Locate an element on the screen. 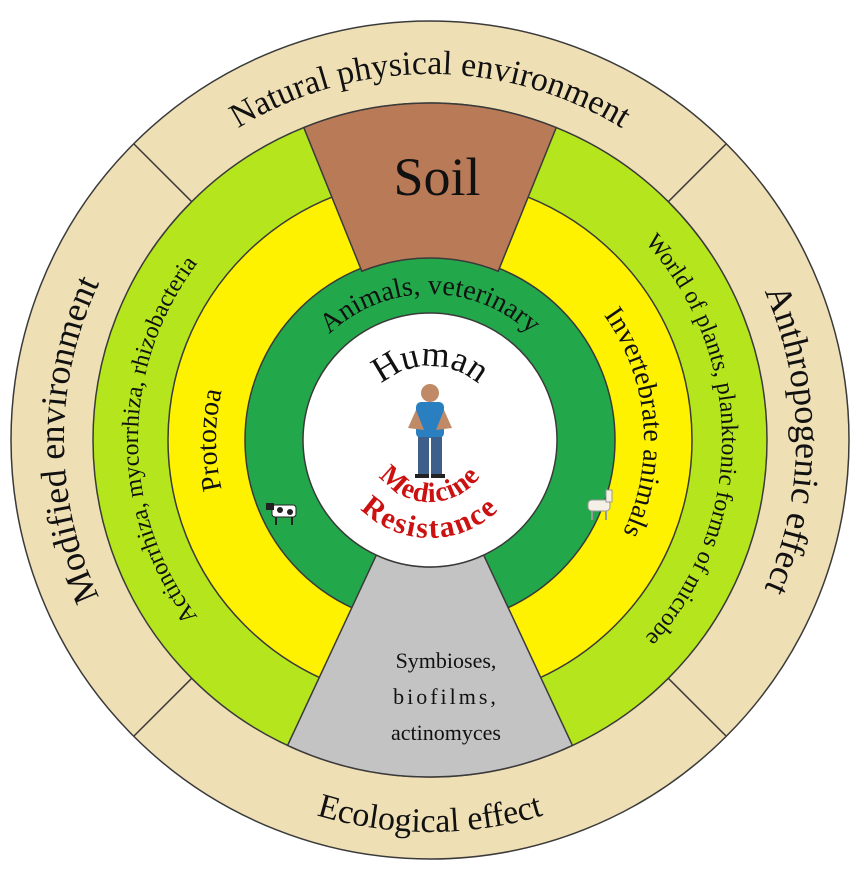 The width and height of the screenshot is (860, 870). cow-icon is located at coordinates (281, 514).